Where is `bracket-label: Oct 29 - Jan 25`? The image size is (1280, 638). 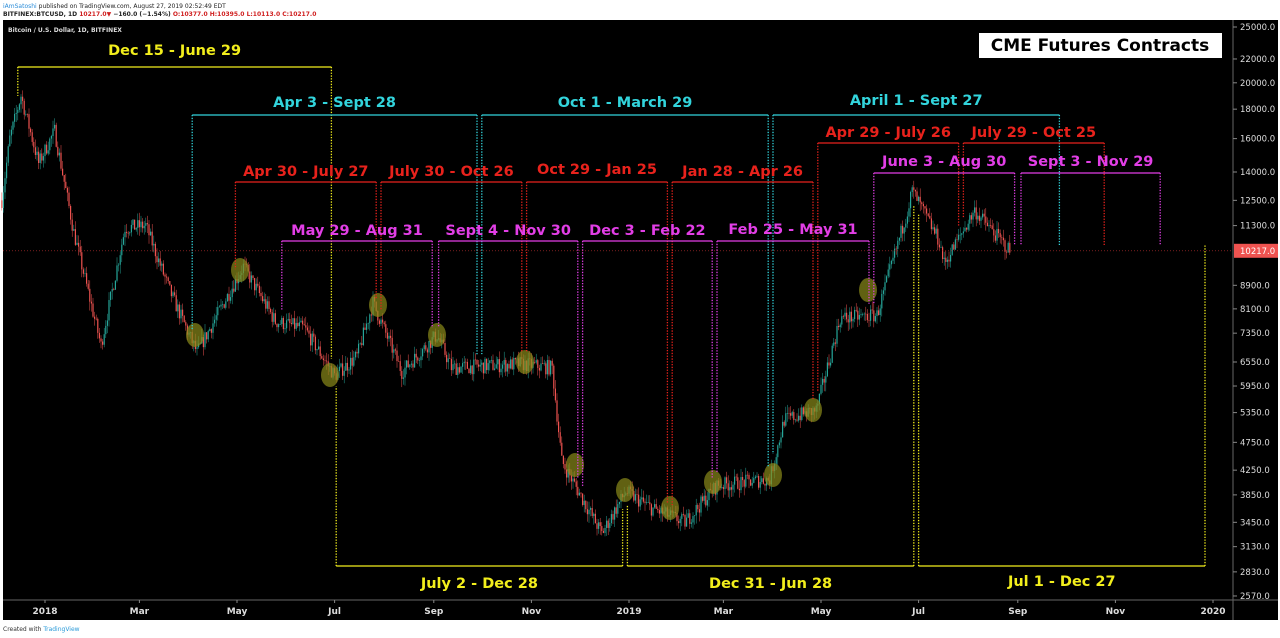
bracket-label: Oct 29 - Jan 25 is located at coordinates (597, 170).